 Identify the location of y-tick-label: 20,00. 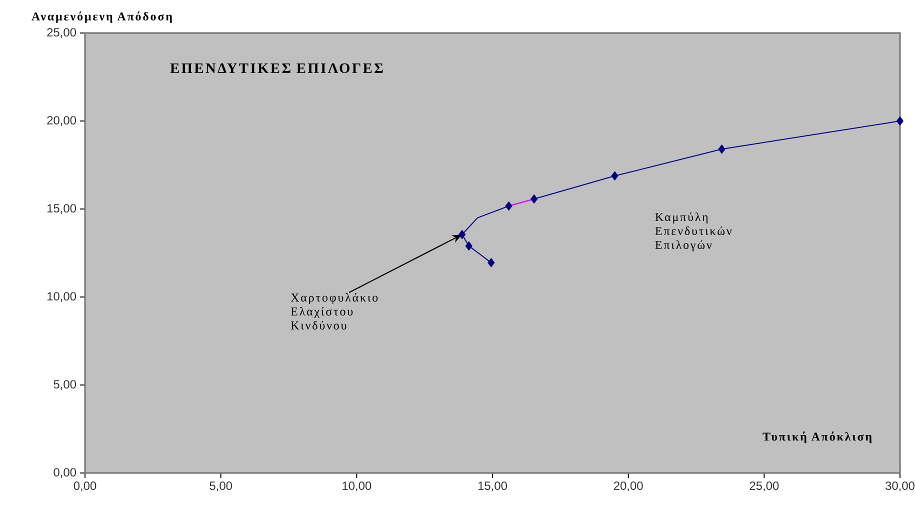
(61, 121).